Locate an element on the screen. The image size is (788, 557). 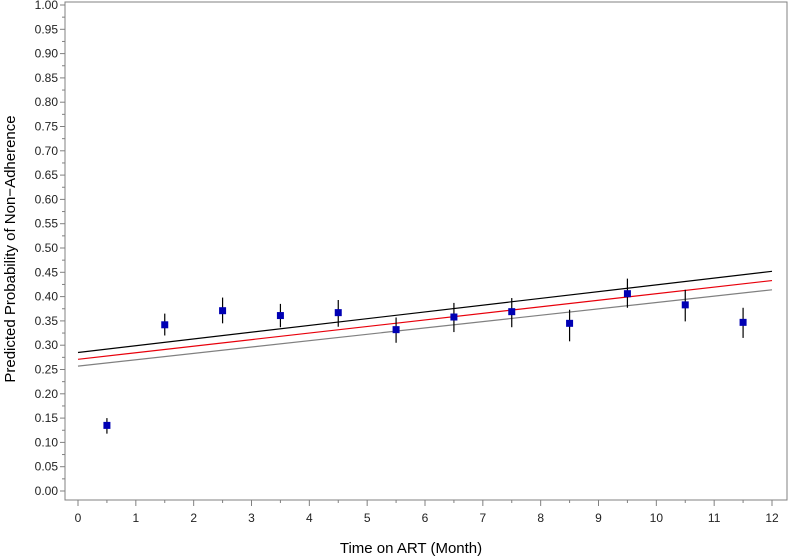
y-tick-label: 0.90 is located at coordinates (47, 54).